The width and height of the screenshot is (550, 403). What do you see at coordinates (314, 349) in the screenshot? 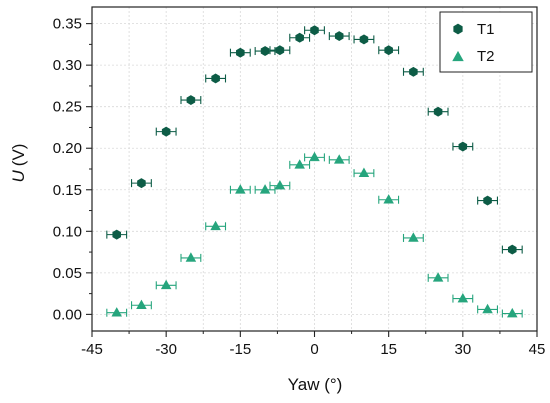
I see `x-tick-label: 0` at bounding box center [314, 349].